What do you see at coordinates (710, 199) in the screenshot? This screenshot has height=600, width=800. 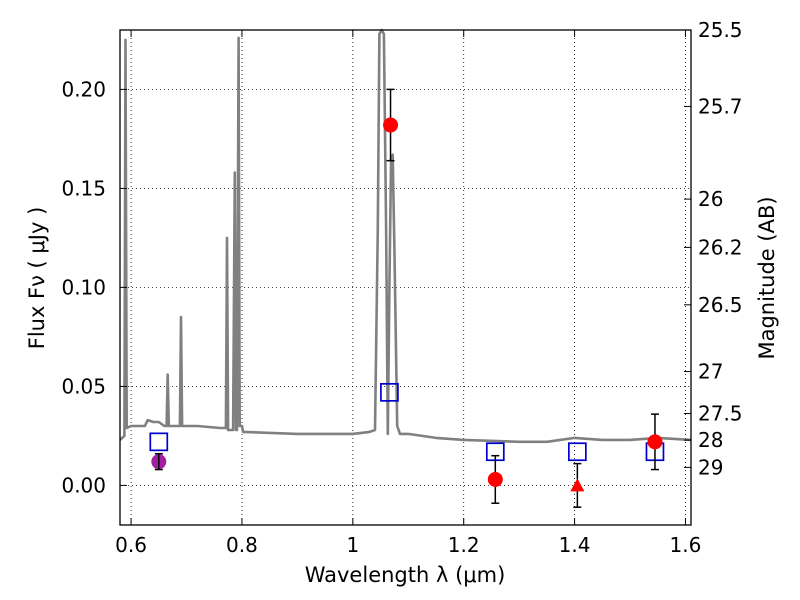 I see `y2-tick-label: 26` at bounding box center [710, 199].